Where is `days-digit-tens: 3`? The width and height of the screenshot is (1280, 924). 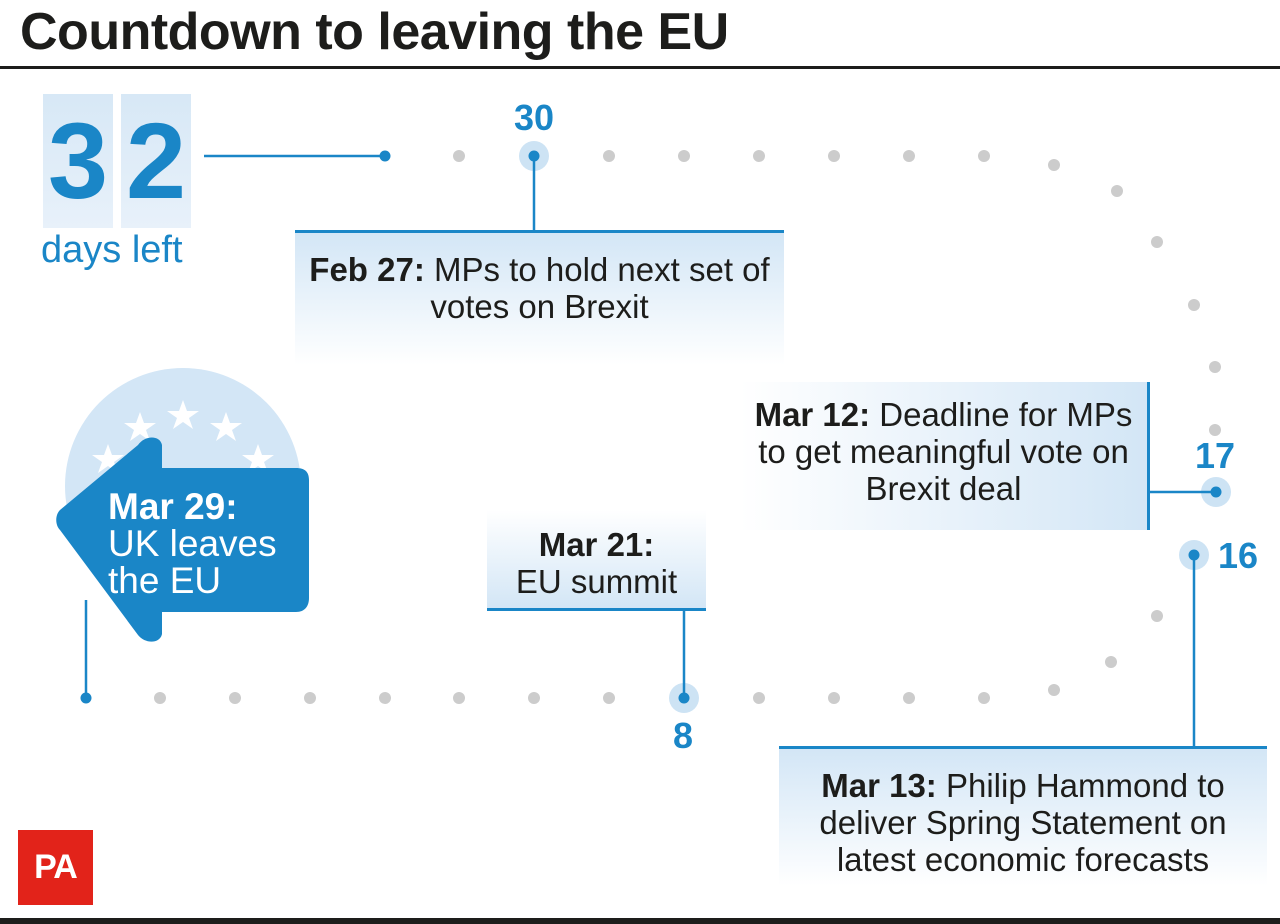 days-digit-tens: 3 is located at coordinates (78, 161).